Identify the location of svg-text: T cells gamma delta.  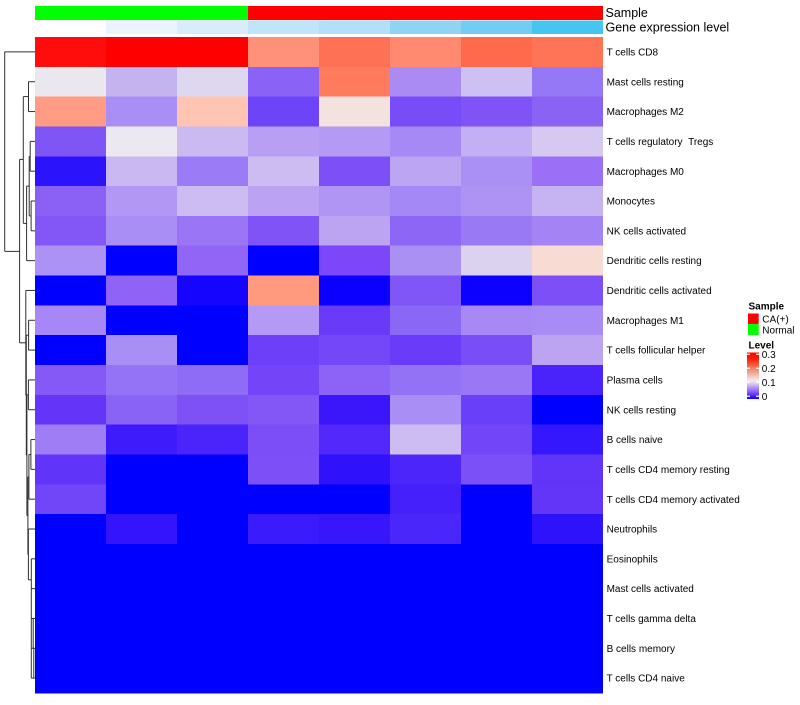
(652, 619).